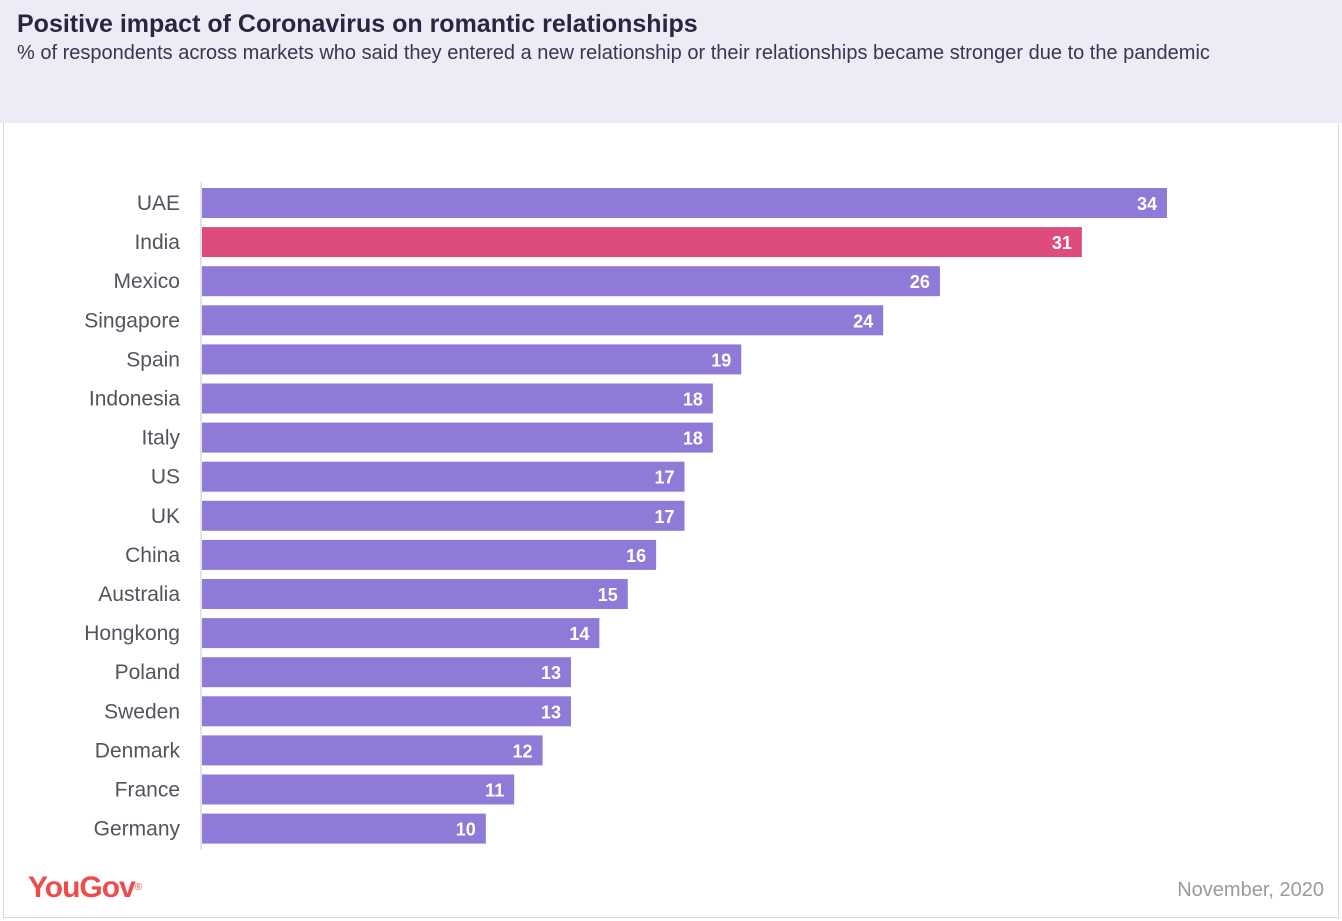 The image size is (1342, 921). I want to click on bar-france, so click(358, 789).